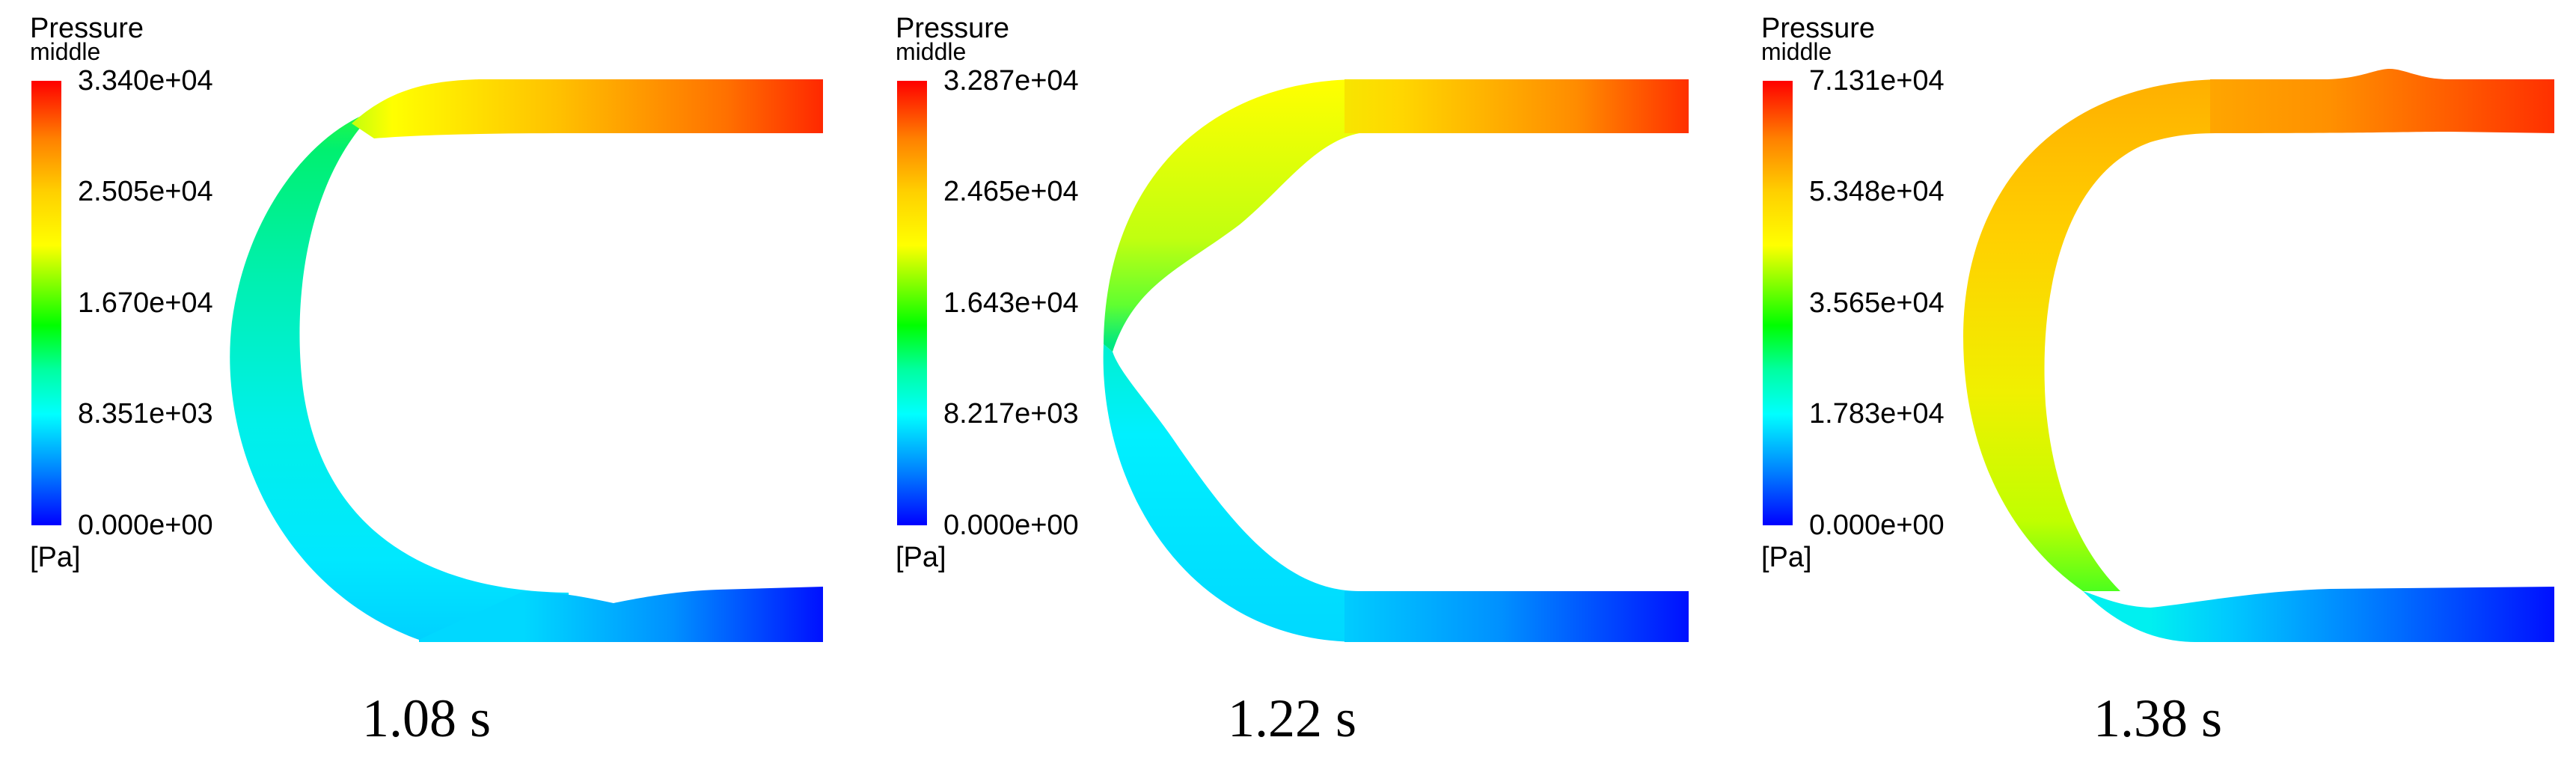  I want to click on colorbar-tick-label: 7.131e+04, so click(1877, 81).